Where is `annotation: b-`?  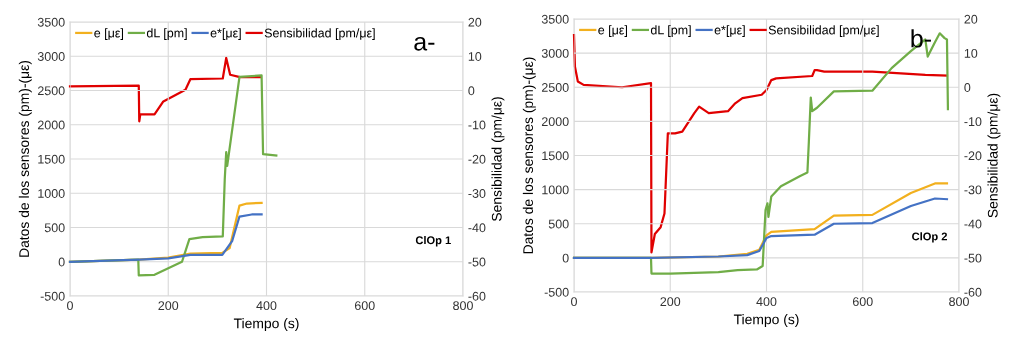 annotation: b- is located at coordinates (921, 38).